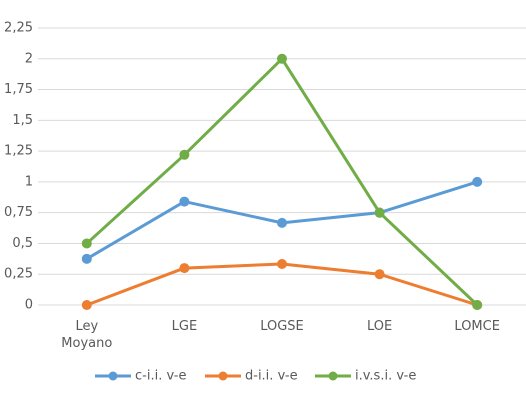  I want to click on series-line, so click(282, 284).